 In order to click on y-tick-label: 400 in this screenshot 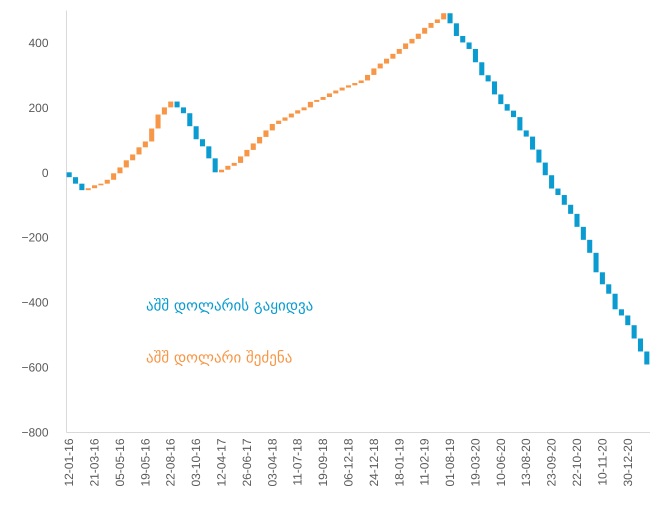, I will do `click(38, 43)`.